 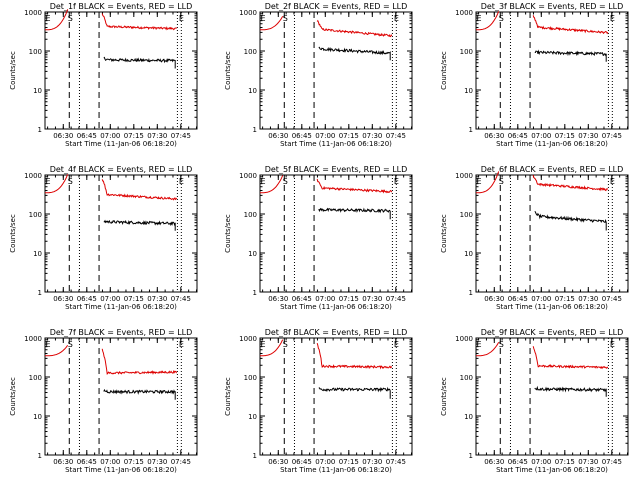 I want to click on panel-title: Det_6f BLACK = Events, RED = LLD, so click(x=552, y=169).